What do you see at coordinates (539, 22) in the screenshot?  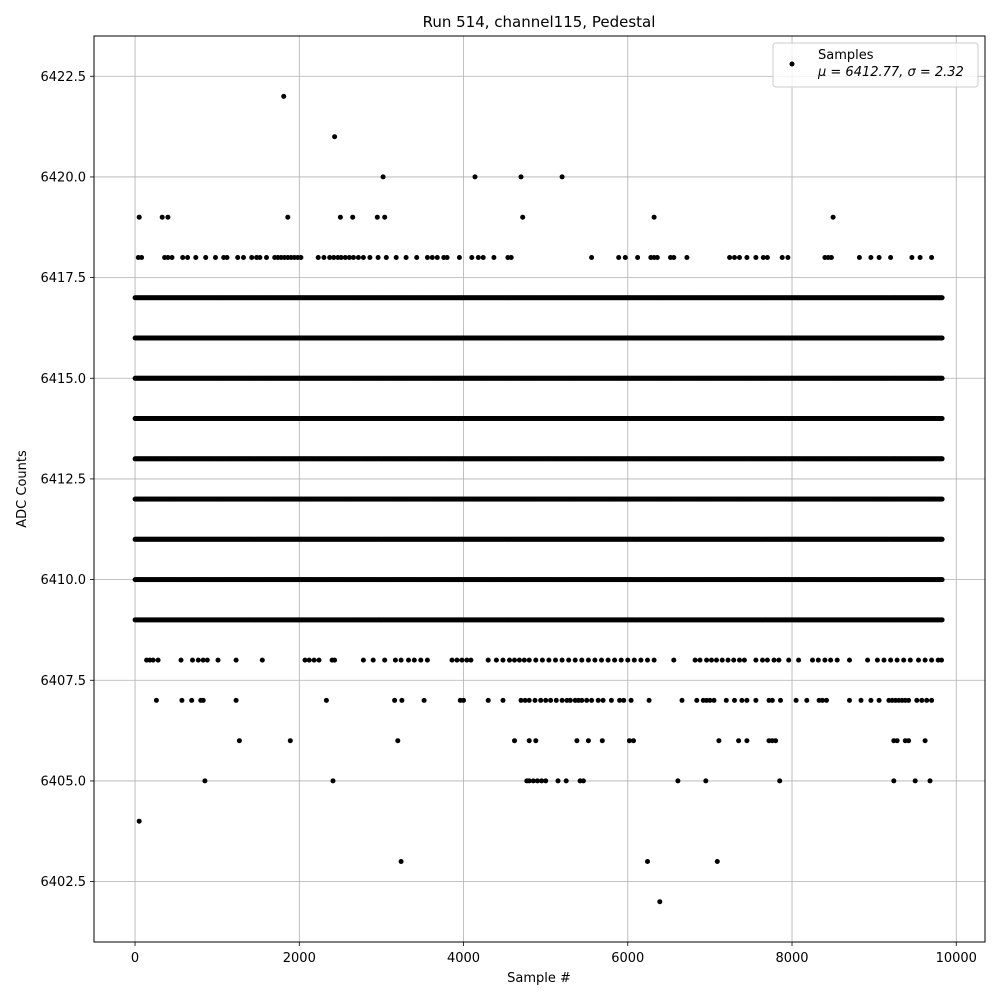 I see `chart-title: Run 514, channel115, Pedestal` at bounding box center [539, 22].